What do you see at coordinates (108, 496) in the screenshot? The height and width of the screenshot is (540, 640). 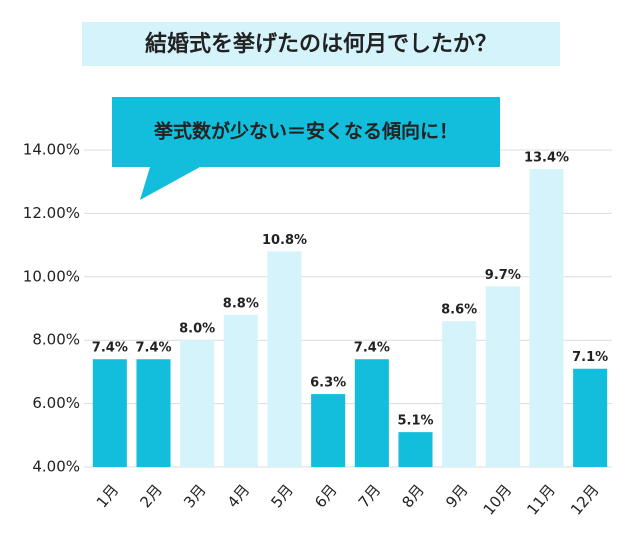 I see `x-tick-label: 1月` at bounding box center [108, 496].